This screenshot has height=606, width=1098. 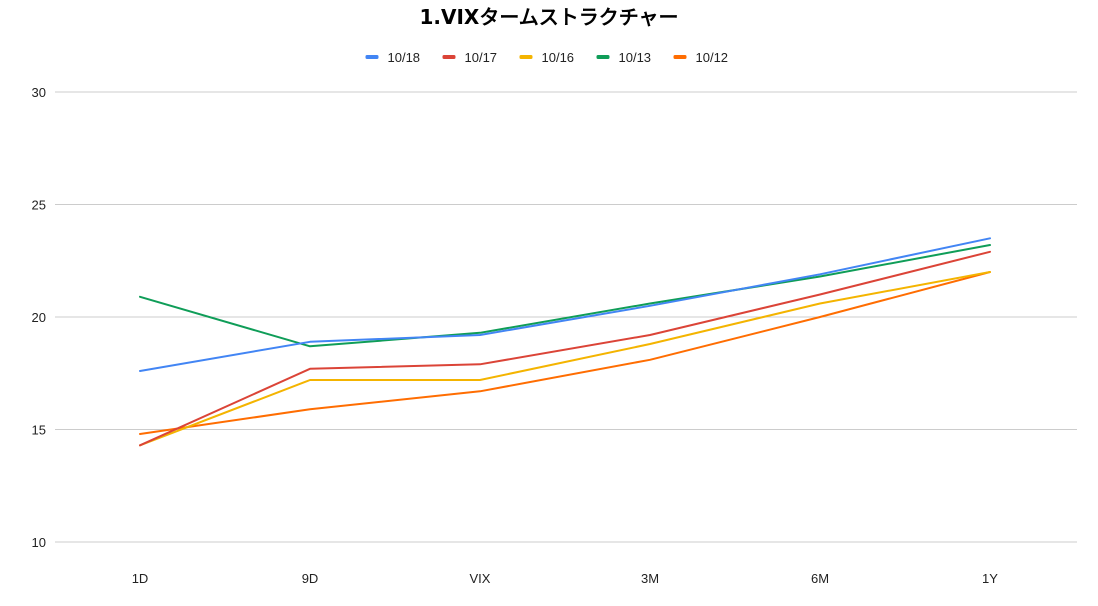 I want to click on x-tick-label: 1D, so click(x=140, y=578).